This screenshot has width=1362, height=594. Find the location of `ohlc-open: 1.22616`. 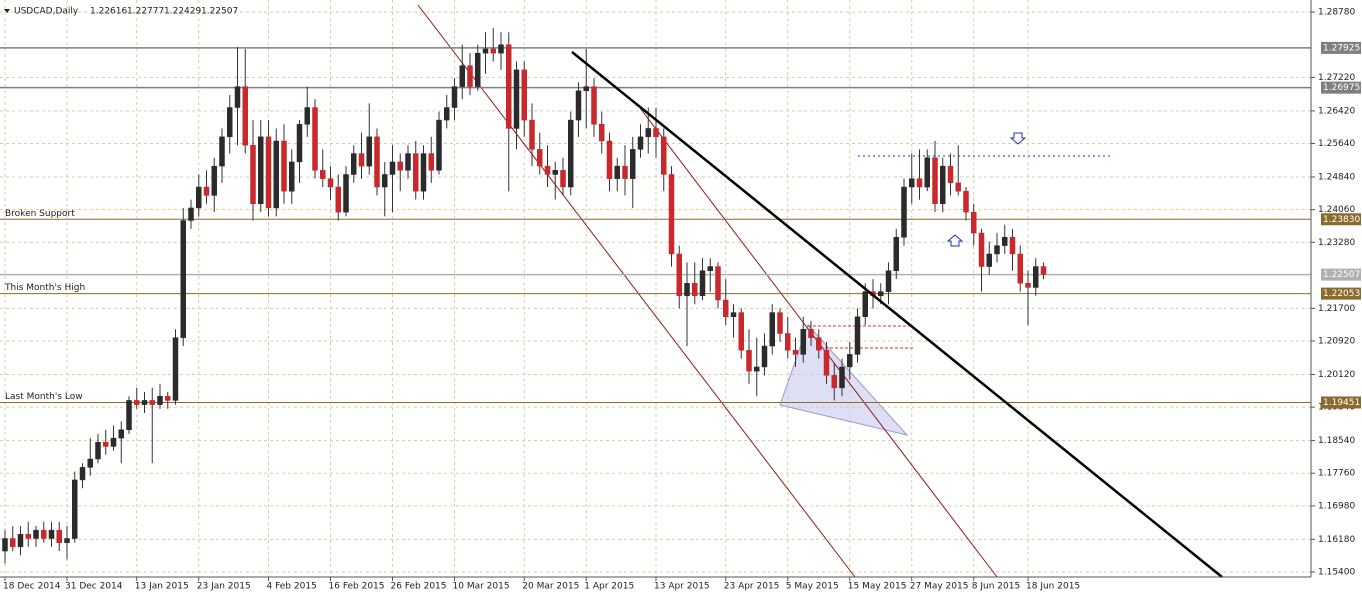

ohlc-open: 1.22616 is located at coordinates (108, 12).